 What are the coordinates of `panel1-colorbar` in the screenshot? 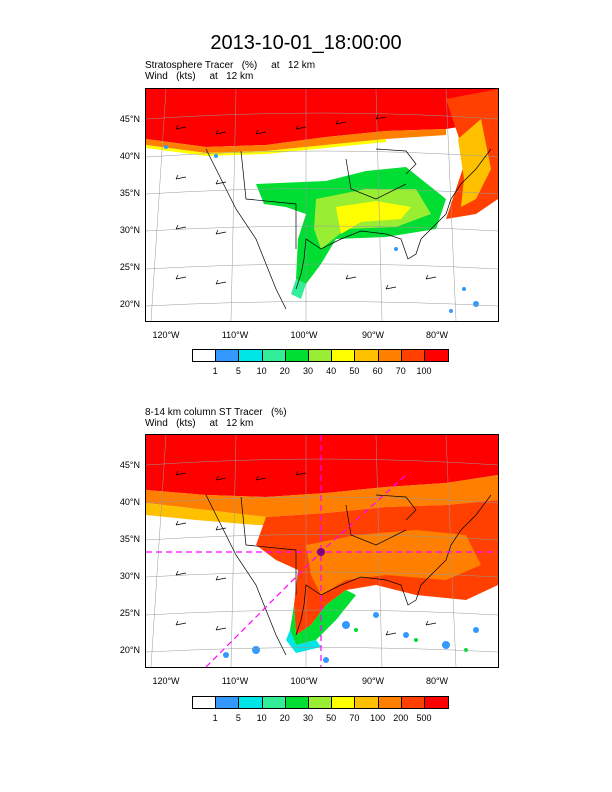 It's located at (321, 355).